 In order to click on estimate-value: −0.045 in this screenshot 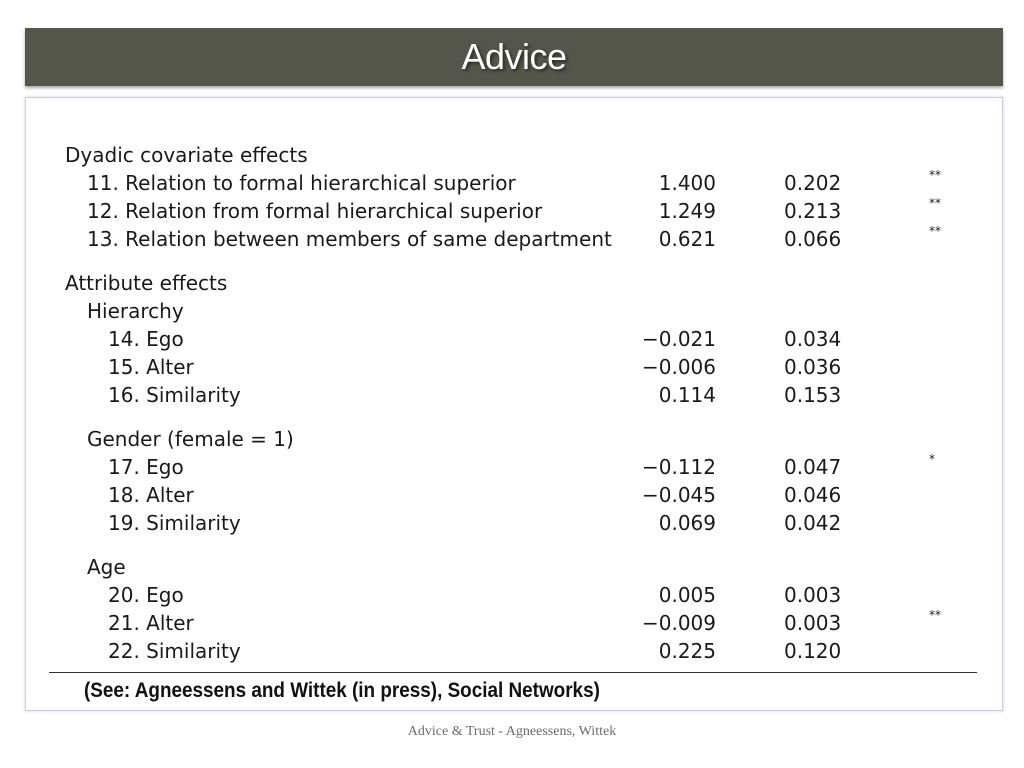, I will do `click(678, 495)`.